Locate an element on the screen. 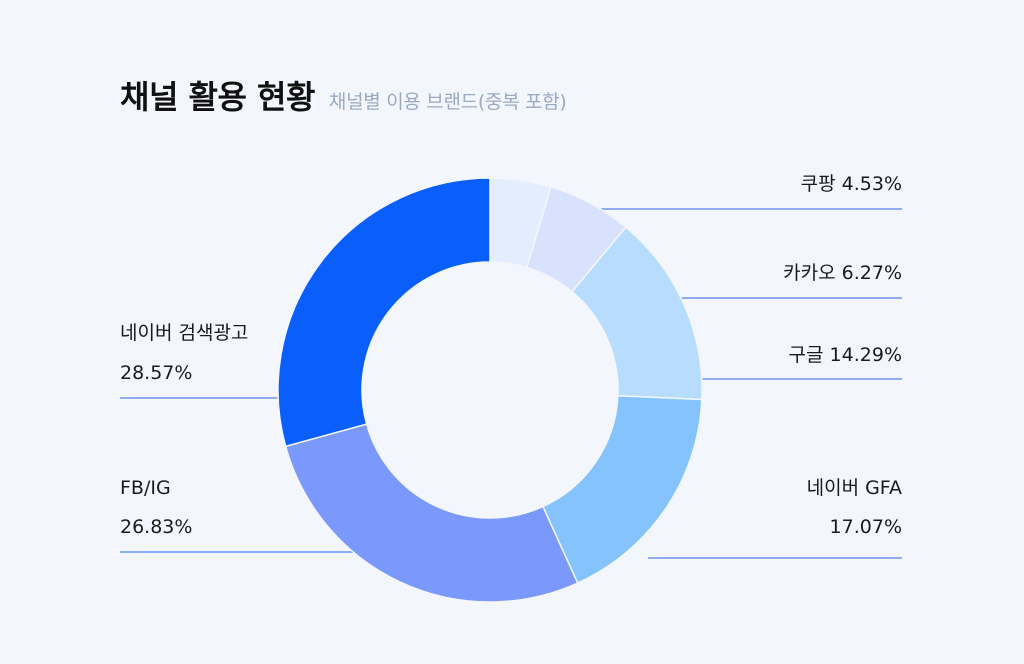 The width and height of the screenshot is (1024, 664). slice-label-3-1: 17.07% is located at coordinates (866, 527).